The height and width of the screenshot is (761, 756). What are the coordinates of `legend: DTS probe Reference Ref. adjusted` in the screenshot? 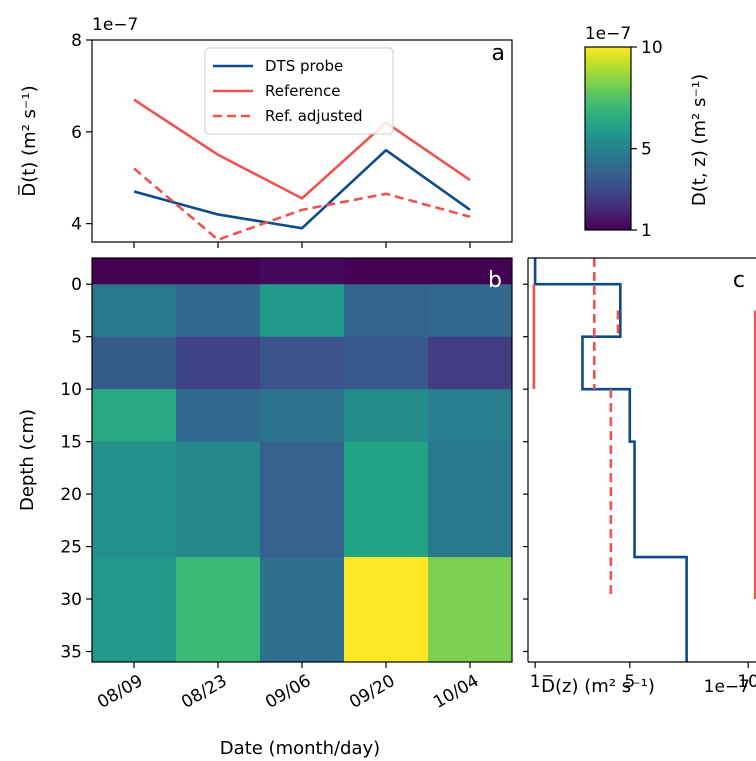 It's located at (299, 91).